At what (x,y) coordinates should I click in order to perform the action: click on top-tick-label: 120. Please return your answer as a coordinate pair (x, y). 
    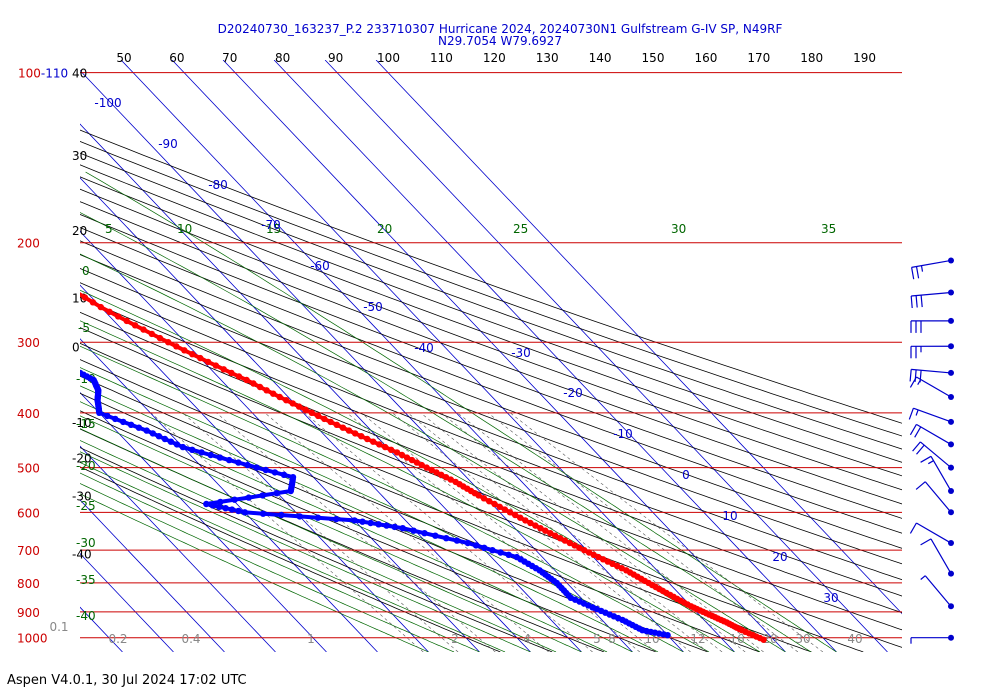
    Looking at the image, I should click on (494, 58).